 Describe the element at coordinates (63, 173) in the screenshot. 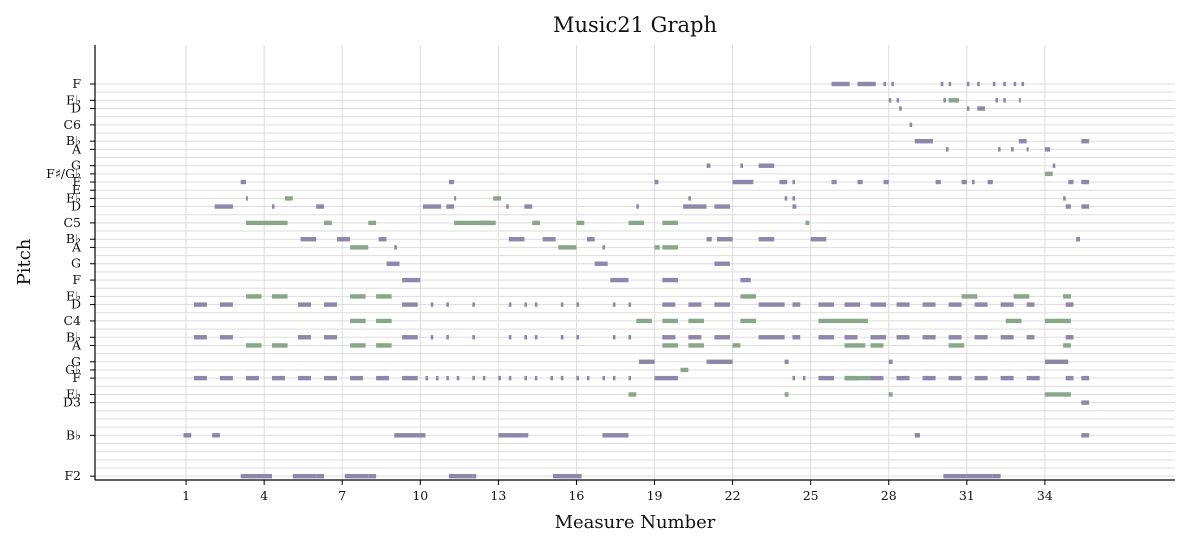

I see `y-tick-label: F♯/G♭` at that location.